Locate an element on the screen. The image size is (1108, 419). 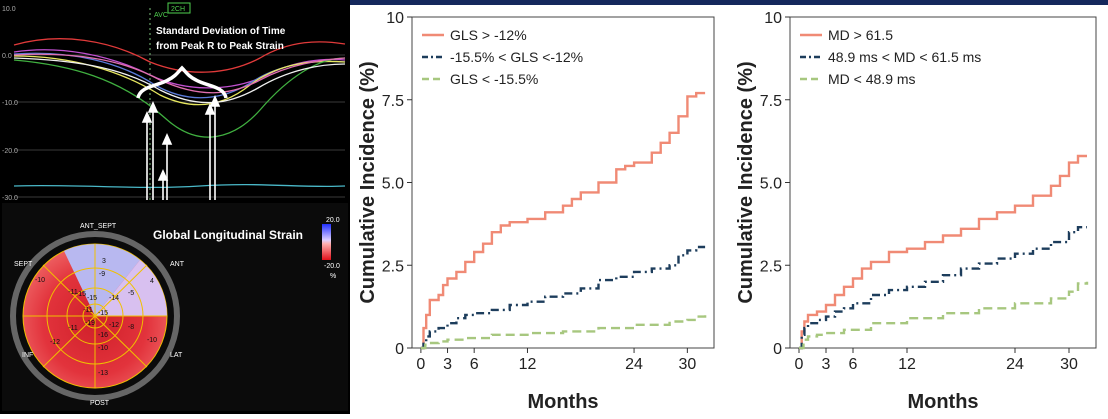
bullseye-dividers is located at coordinates (95, 316).